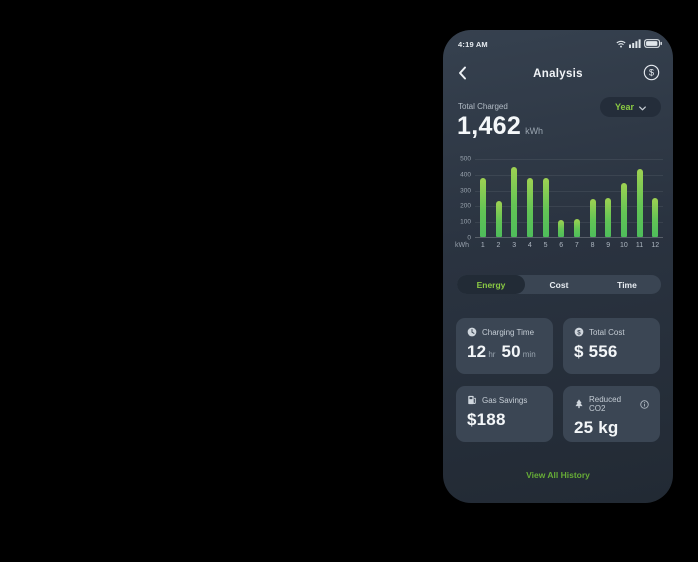  Describe the element at coordinates (545, 245) in the screenshot. I see `x-axis-label: 5` at that location.